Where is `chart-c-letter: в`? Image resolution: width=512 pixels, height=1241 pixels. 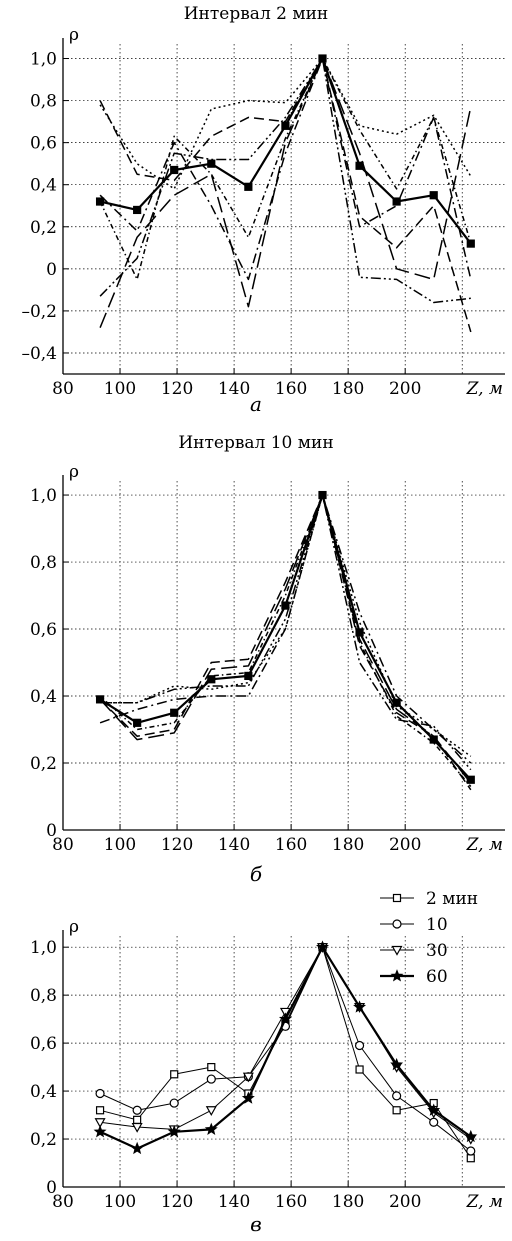 chart-c-letter: в is located at coordinates (256, 1224).